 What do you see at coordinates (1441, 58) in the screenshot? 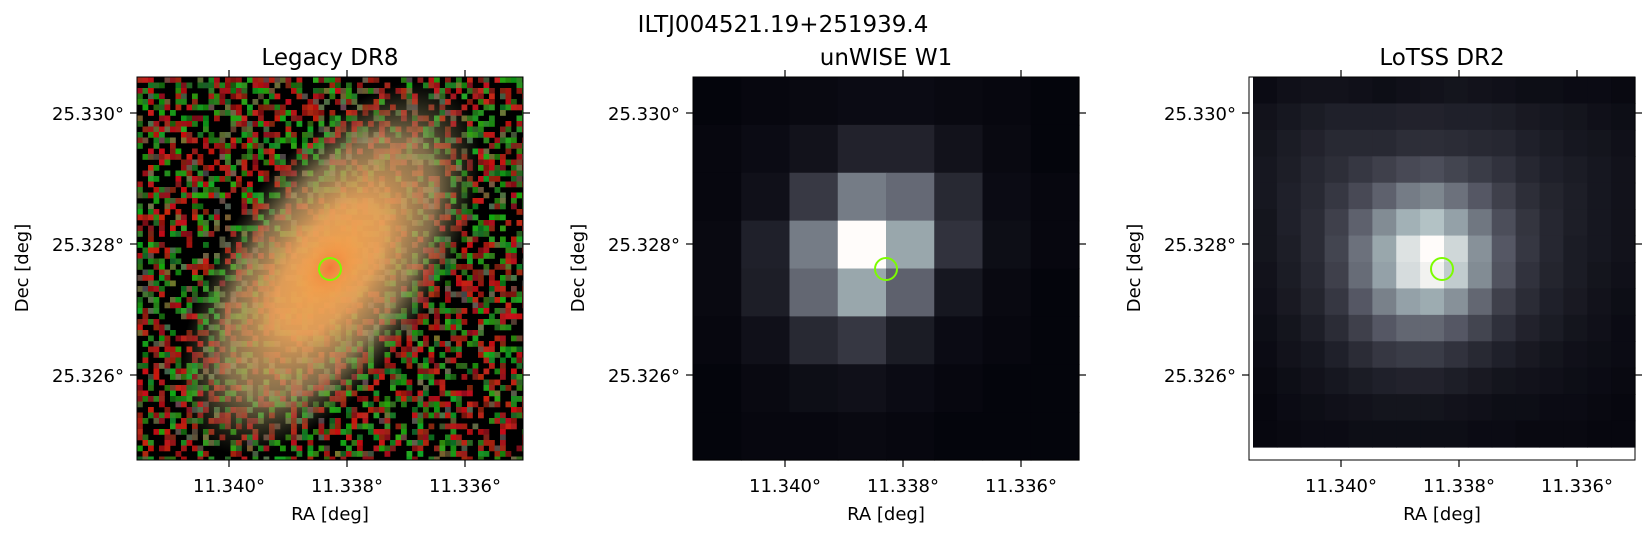
I see `panel-title: LoTSS DR2` at bounding box center [1441, 58].